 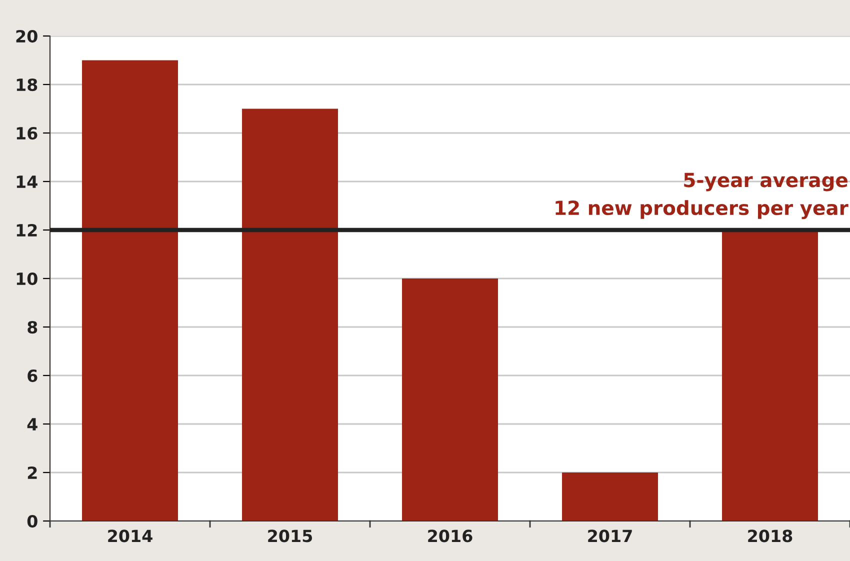 What do you see at coordinates (27, 133) in the screenshot?
I see `y-tick-label: 16` at bounding box center [27, 133].